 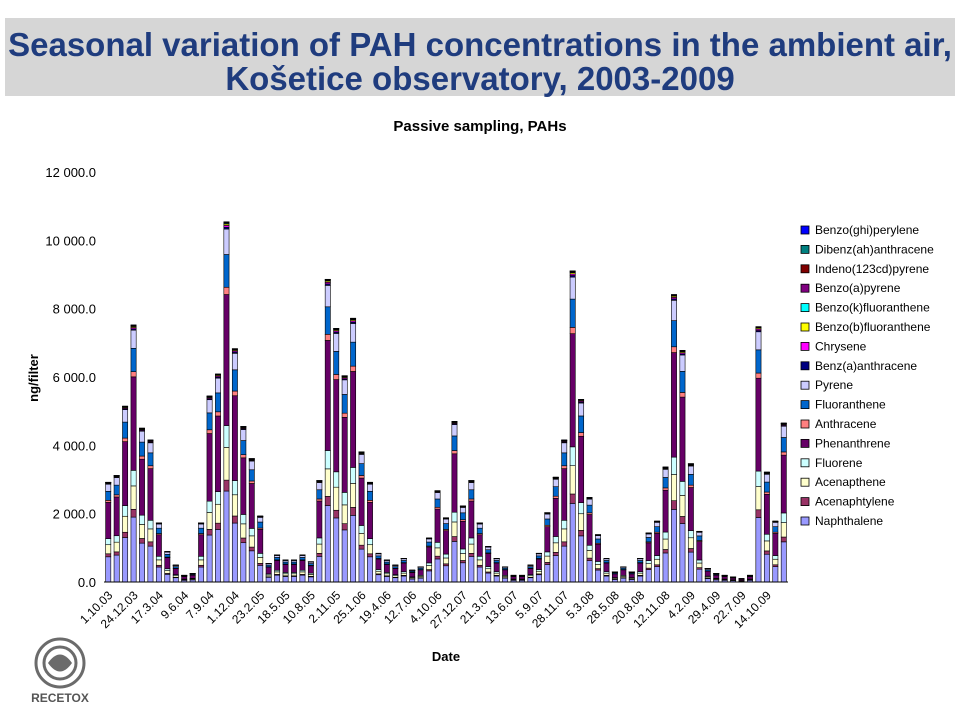 I want to click on legend-label: Pyrene, so click(x=834, y=385).